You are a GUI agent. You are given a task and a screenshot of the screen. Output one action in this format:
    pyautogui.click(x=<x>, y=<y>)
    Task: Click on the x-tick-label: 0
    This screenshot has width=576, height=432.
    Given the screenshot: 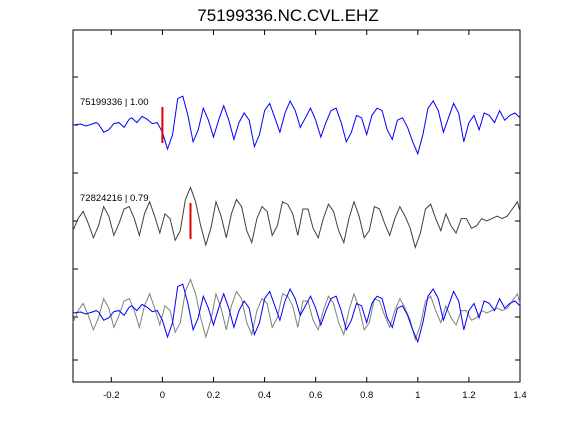 What is the action you would take?
    pyautogui.click(x=162, y=395)
    